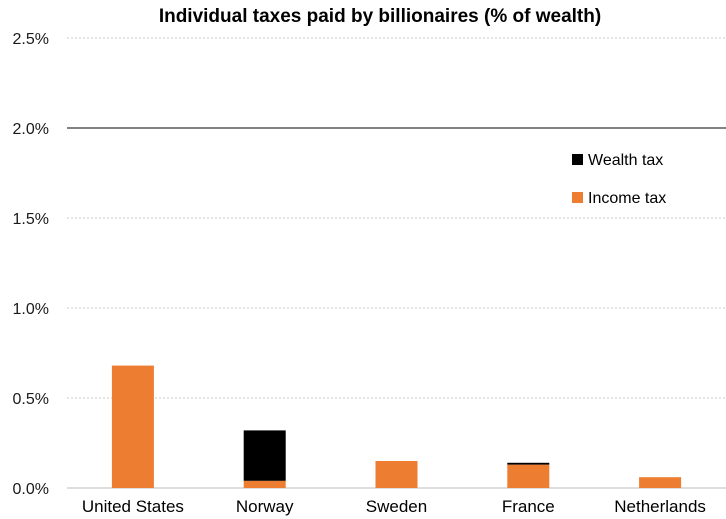 The image size is (726, 519). I want to click on y-tick-label: 0.5%, so click(31, 399).